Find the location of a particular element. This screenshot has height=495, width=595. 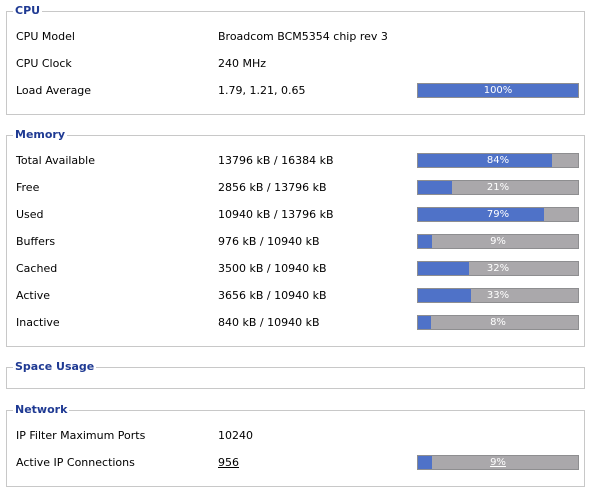

load-average-label: Load Average is located at coordinates (54, 90).